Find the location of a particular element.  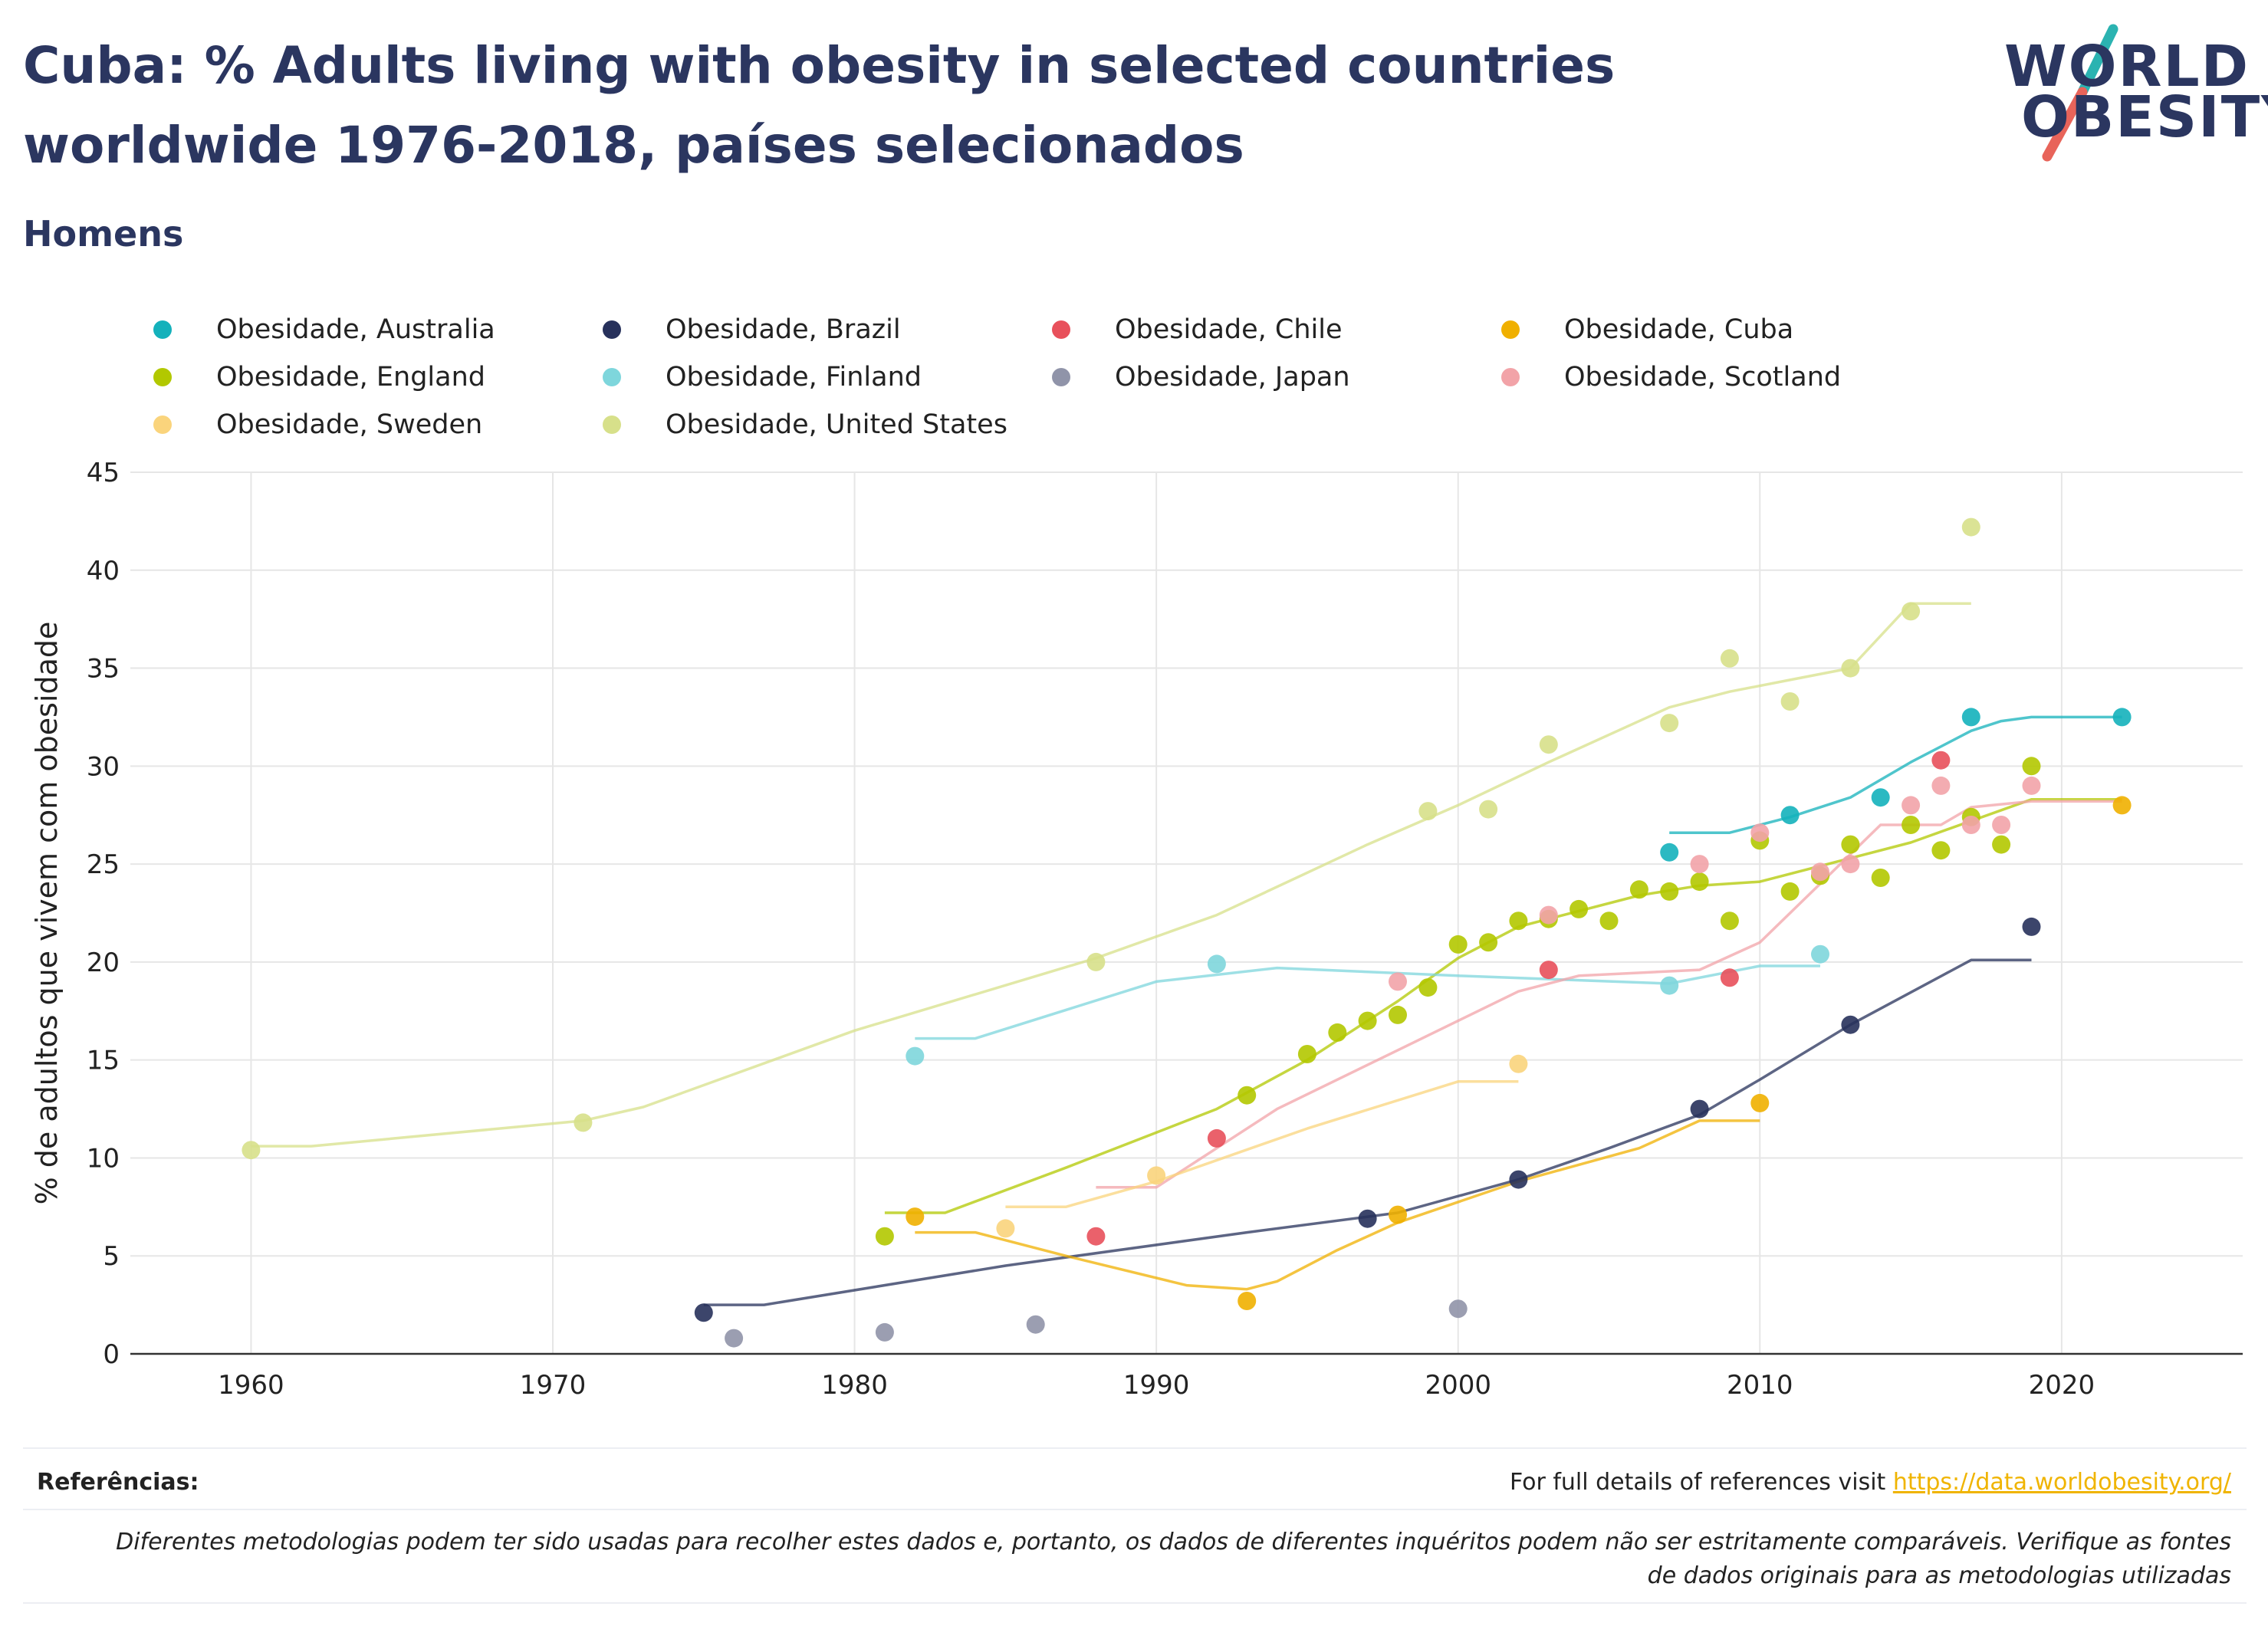

footer-divider-bottom is located at coordinates (1135, 1603).